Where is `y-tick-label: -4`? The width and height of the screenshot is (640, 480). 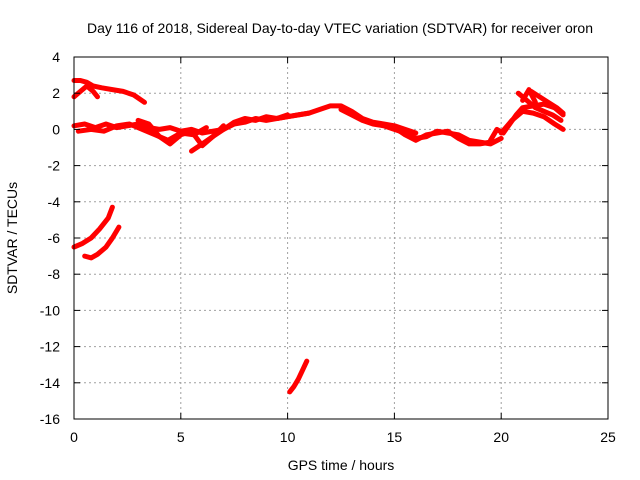
y-tick-label: -4 is located at coordinates (54, 202).